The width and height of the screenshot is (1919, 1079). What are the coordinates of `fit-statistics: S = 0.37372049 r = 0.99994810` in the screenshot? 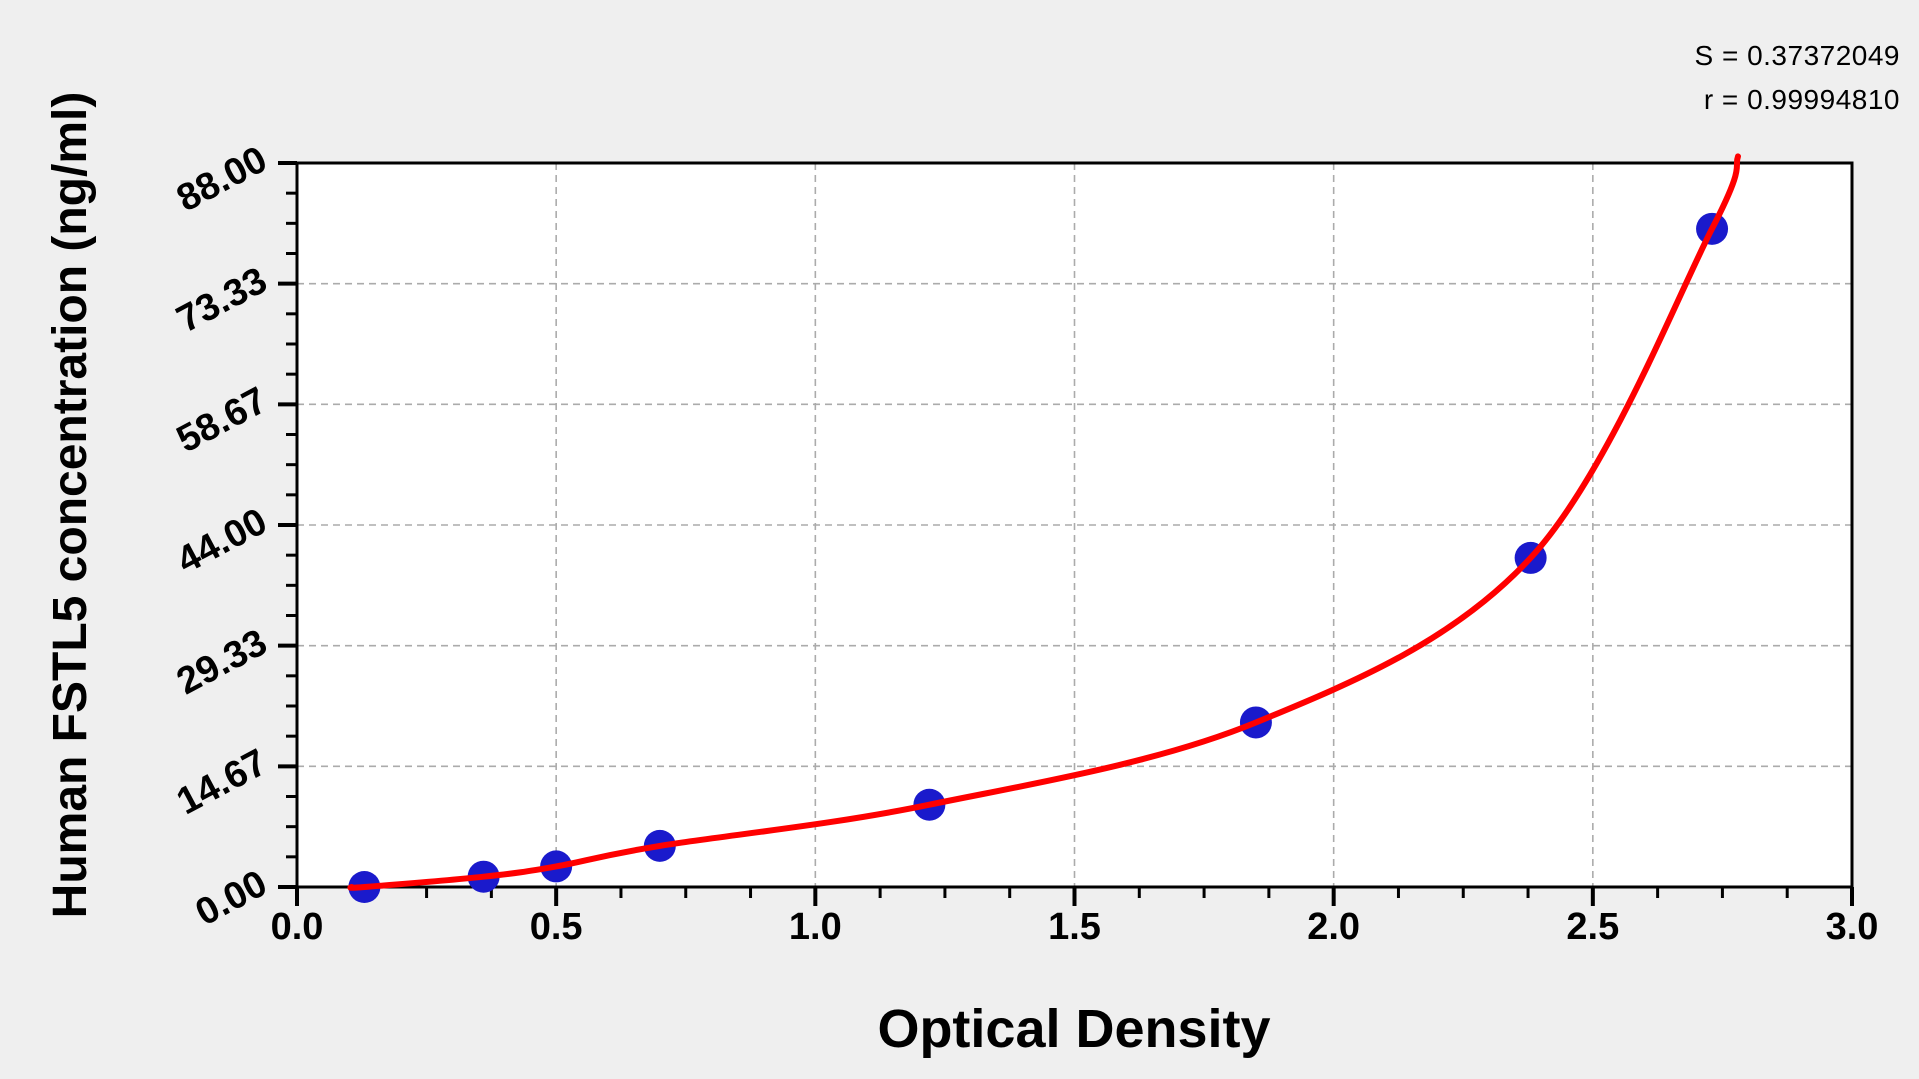 It's located at (1797, 78).